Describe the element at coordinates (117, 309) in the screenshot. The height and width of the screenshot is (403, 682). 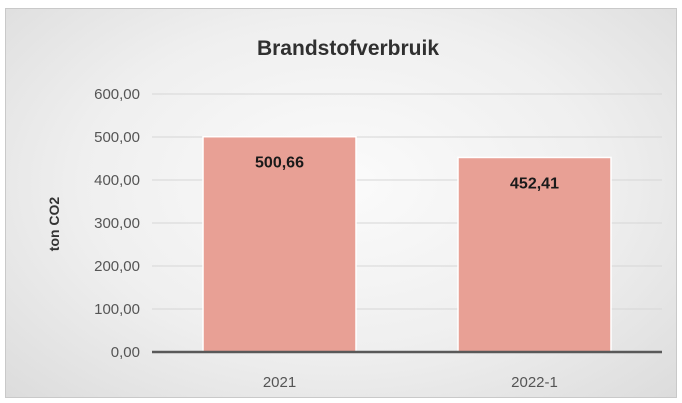
I see `y-tick-label: 100,00` at that location.